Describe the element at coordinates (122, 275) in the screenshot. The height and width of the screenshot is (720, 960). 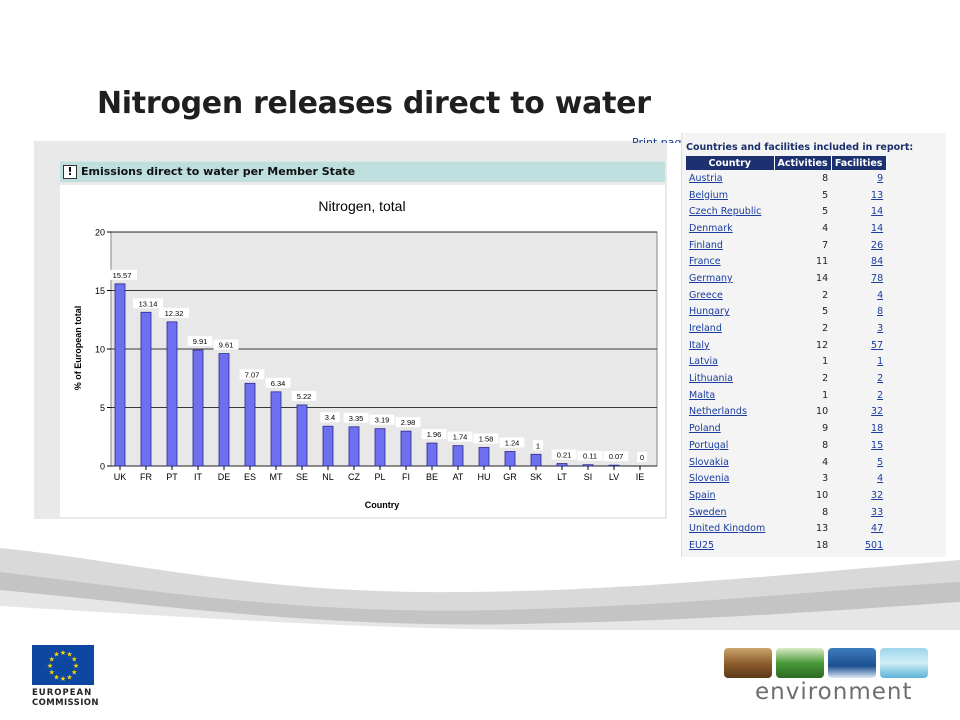
I see `data-label: 15.57` at that location.